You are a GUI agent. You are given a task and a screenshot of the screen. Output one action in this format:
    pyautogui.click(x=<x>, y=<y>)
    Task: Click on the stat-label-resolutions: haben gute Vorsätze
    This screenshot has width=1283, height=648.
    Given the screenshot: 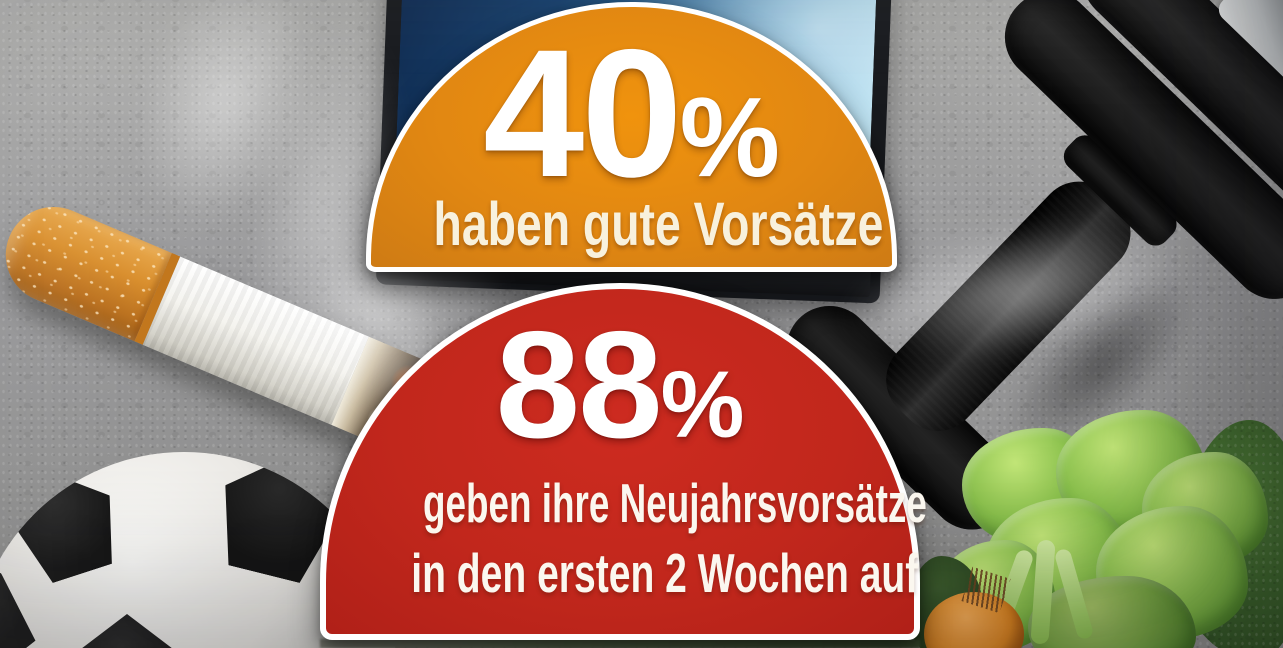 What is the action you would take?
    pyautogui.click(x=658, y=224)
    